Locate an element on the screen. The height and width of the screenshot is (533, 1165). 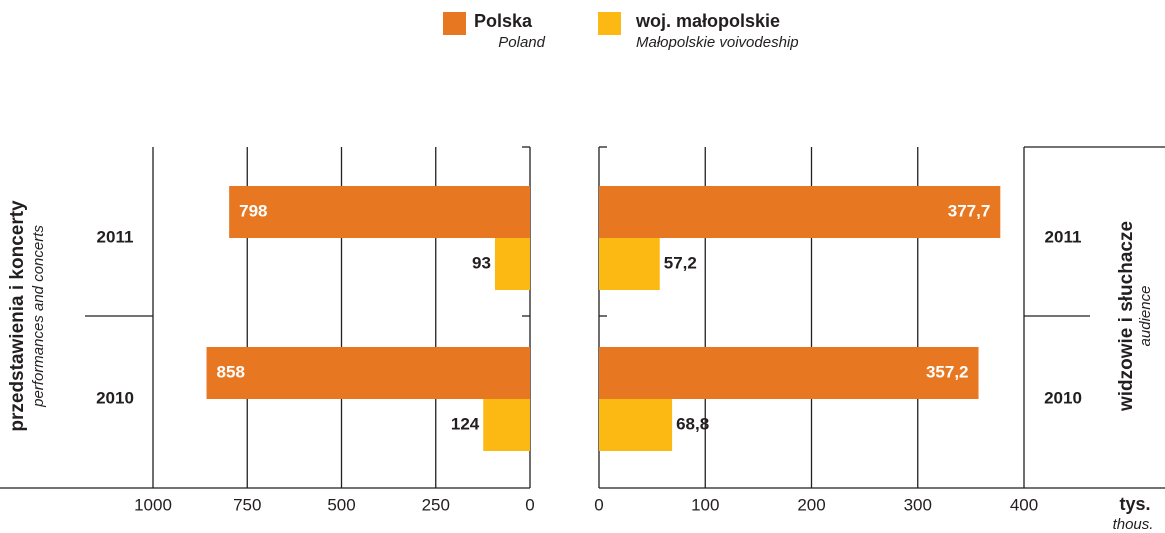
data-label: 798 is located at coordinates (253, 210).